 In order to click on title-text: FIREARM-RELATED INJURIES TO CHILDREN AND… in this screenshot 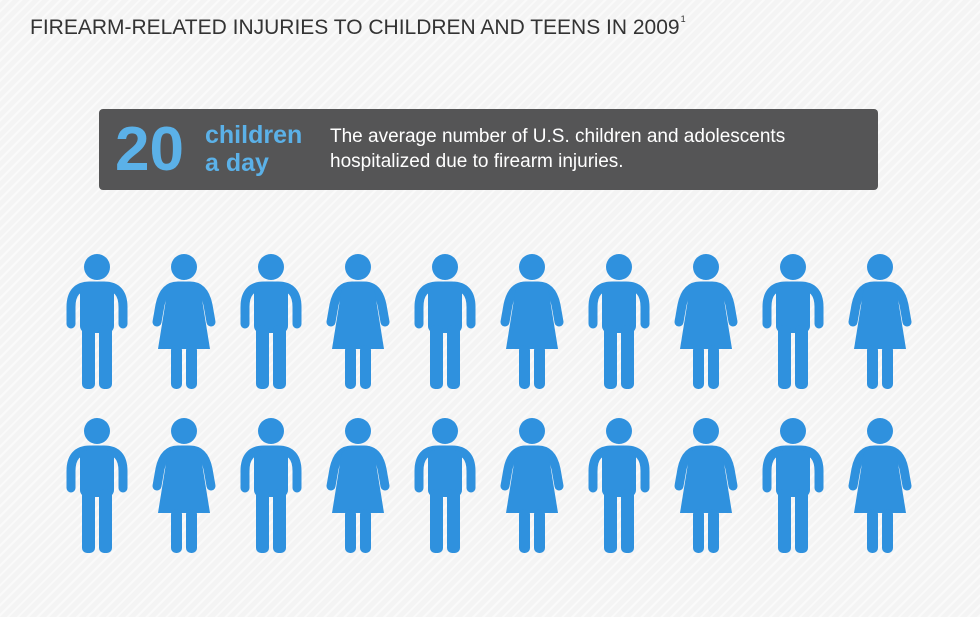, I will do `click(355, 27)`.